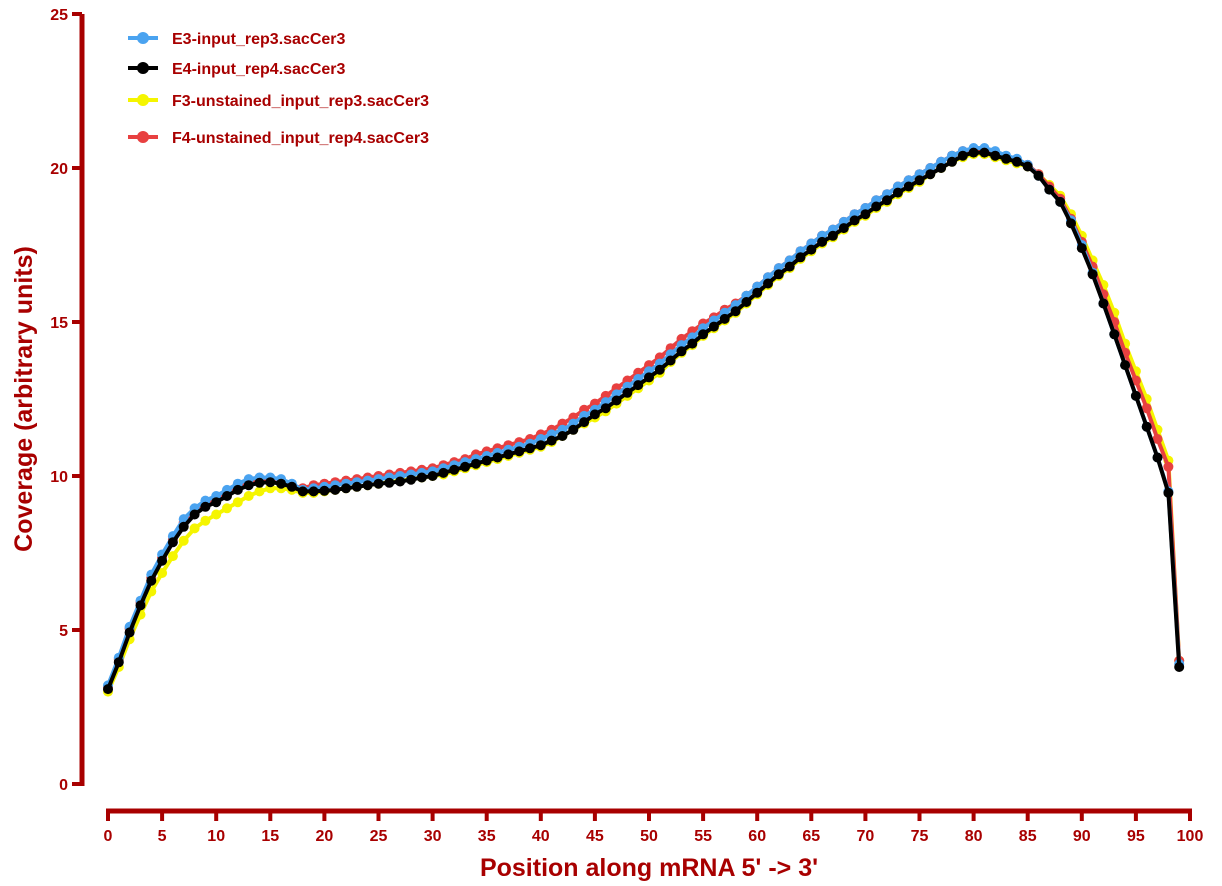 The image size is (1222, 886). What do you see at coordinates (59, 15) in the screenshot?
I see `y-tick-label: 25` at bounding box center [59, 15].